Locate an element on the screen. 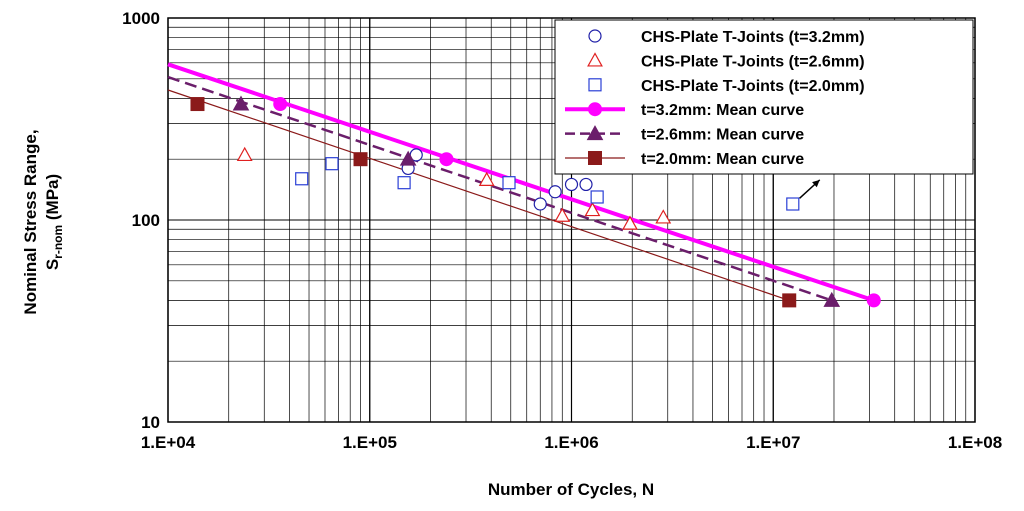  y-axis-title-line2: Sr-nom (MPa) is located at coordinates (54, 222).